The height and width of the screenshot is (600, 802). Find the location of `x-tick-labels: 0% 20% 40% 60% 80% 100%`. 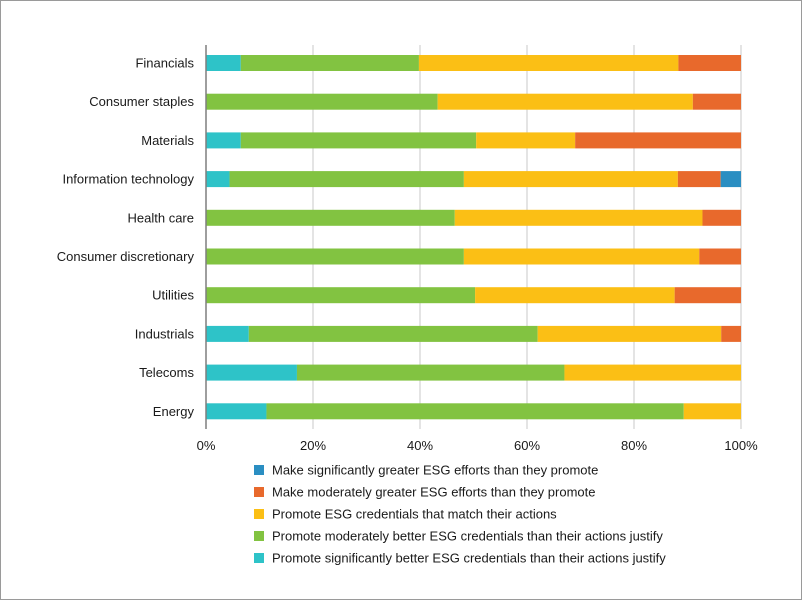

x-tick-labels: 0% 20% 40% 60% 80% 100% is located at coordinates (477, 445).